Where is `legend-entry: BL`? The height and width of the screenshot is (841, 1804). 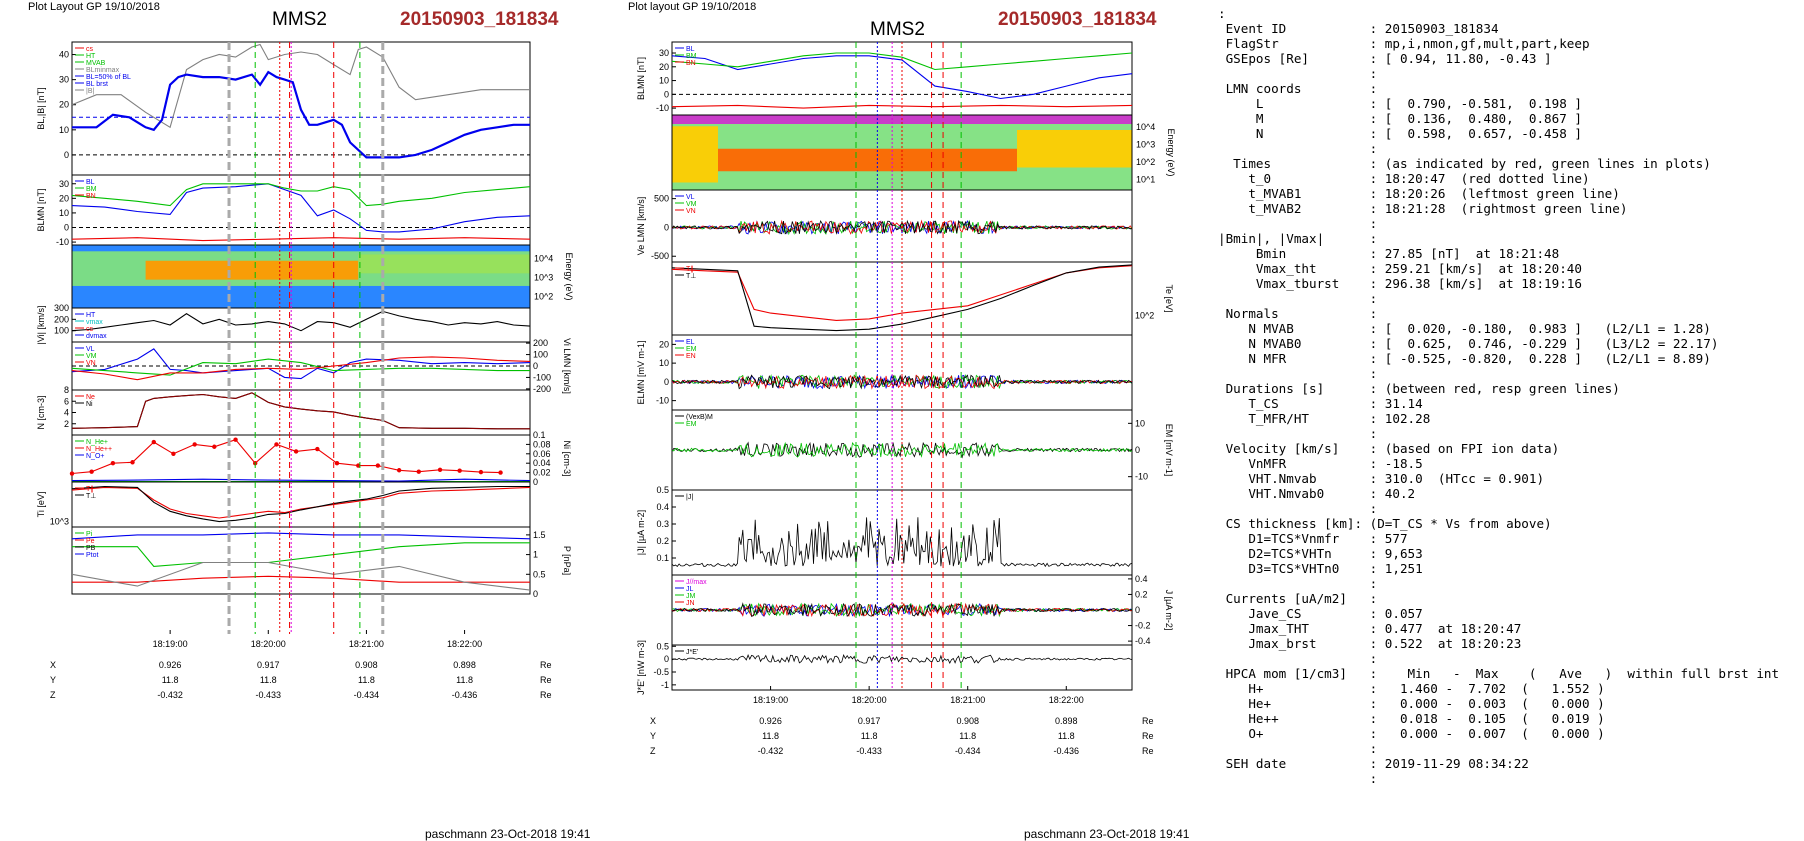 legend-entry: BL is located at coordinates (90, 182).